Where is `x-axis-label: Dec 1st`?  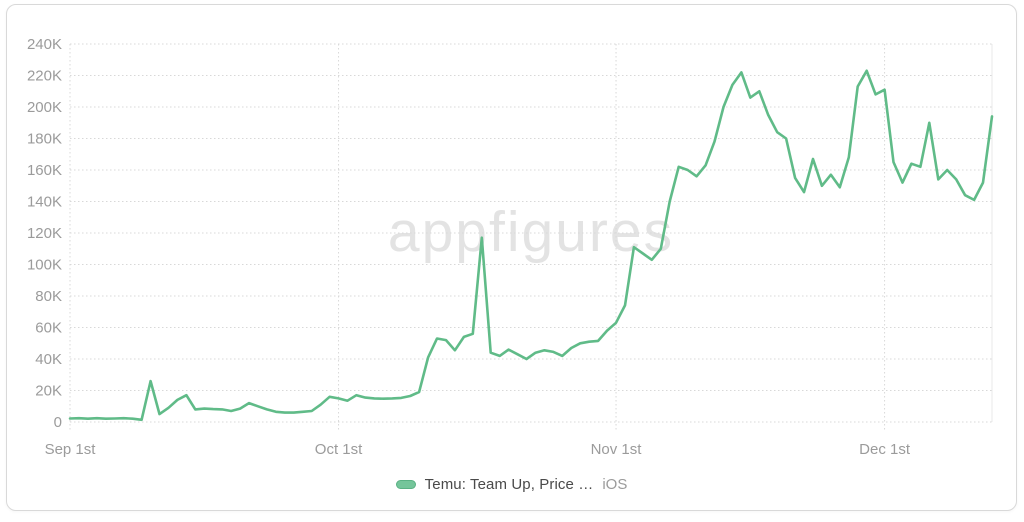
x-axis-label: Dec 1st is located at coordinates (885, 449).